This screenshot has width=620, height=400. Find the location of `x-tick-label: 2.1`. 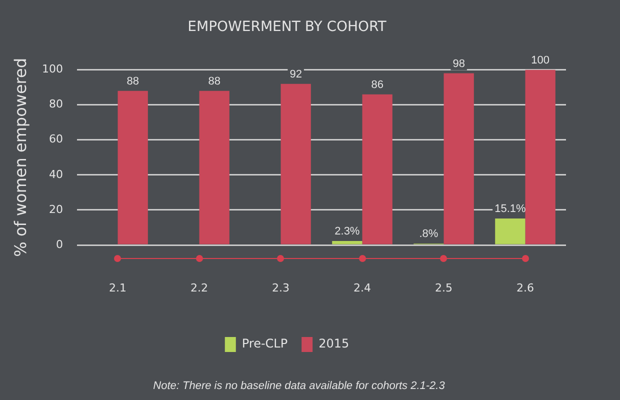

x-tick-label: 2.1 is located at coordinates (117, 287).